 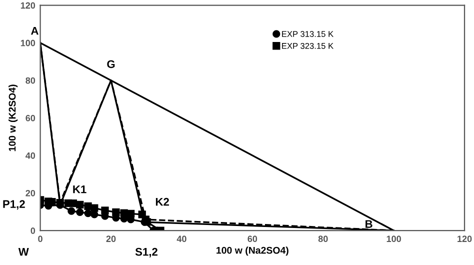 What do you see at coordinates (33, 231) in the screenshot?
I see `y-tick-label: 0` at bounding box center [33, 231].